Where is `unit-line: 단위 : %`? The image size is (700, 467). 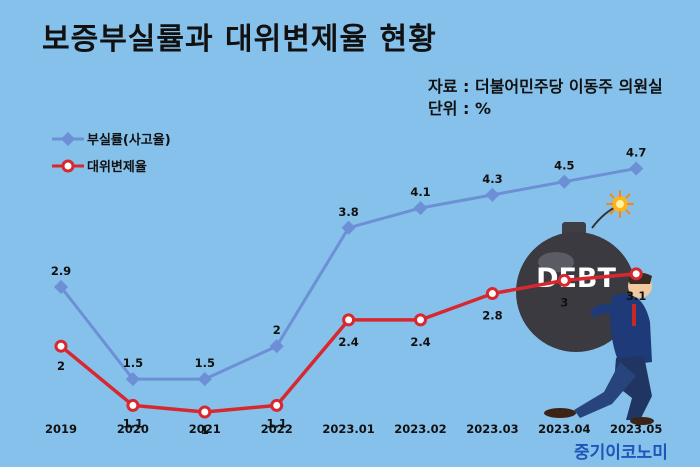 unit-line: 단위 : % is located at coordinates (460, 108).